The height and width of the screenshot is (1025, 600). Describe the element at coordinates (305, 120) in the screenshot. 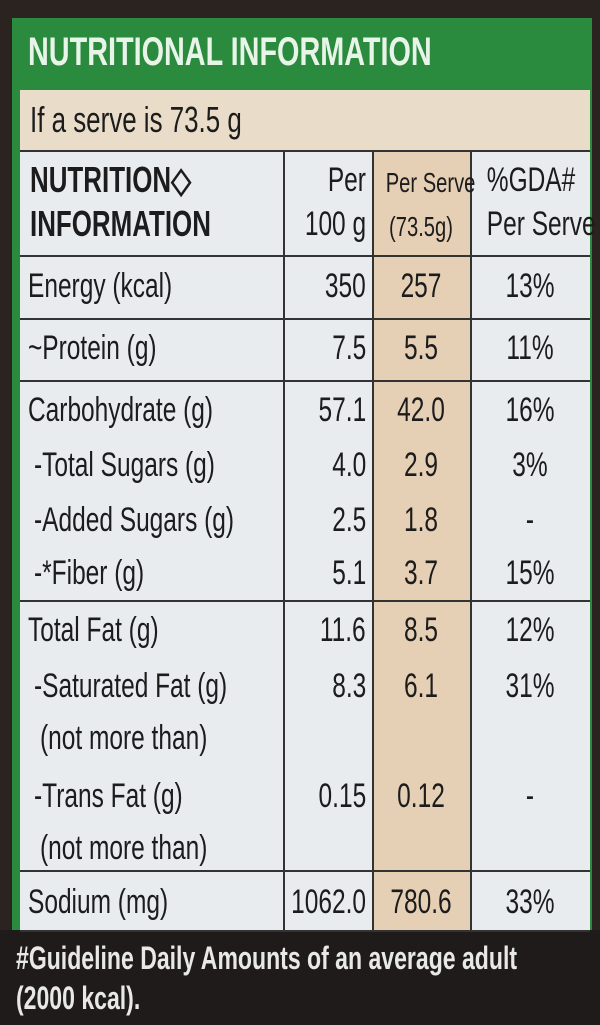

I see `serve-bg` at that location.